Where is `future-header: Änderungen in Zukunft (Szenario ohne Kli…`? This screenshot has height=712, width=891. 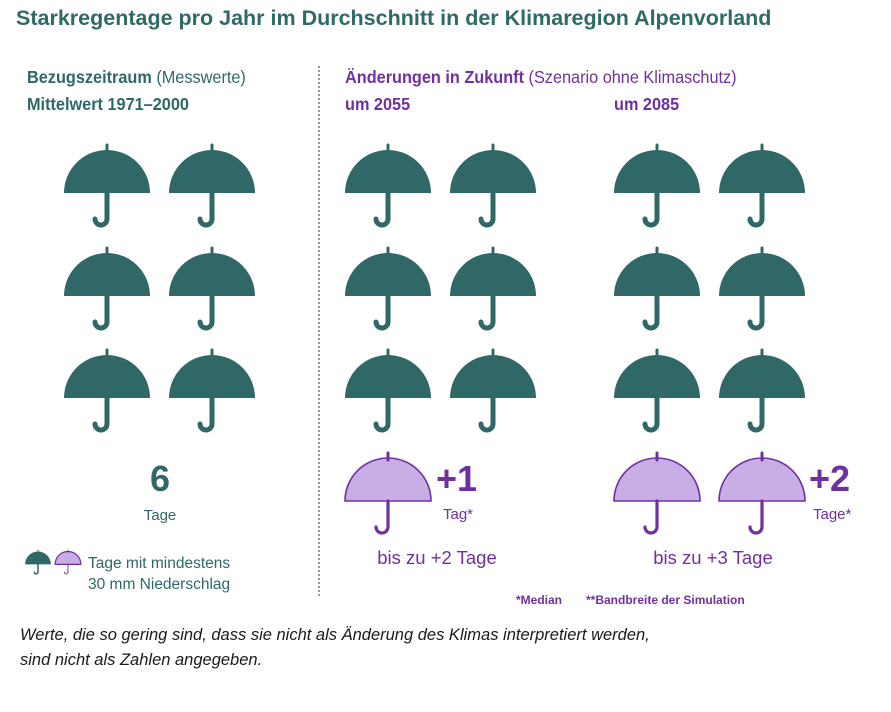 future-header: Änderungen in Zukunft (Szenario ohne Kli… is located at coordinates (541, 77).